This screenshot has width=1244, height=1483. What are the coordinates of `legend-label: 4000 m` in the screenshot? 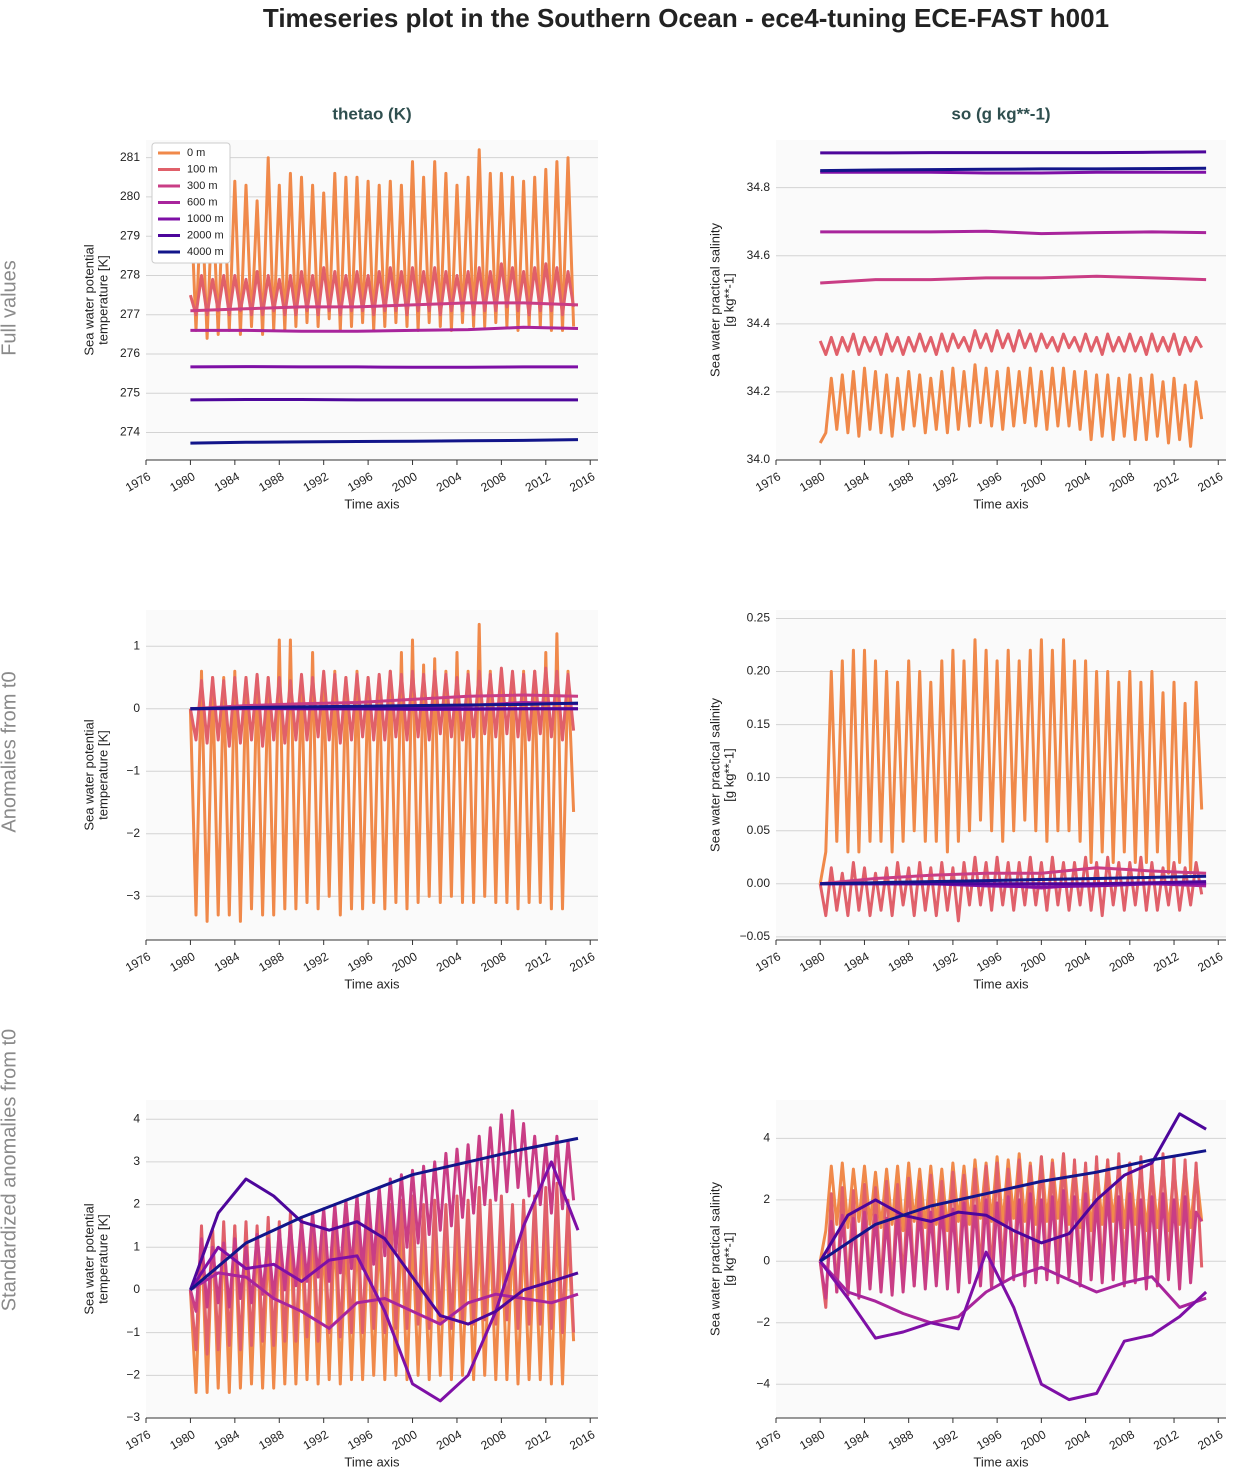 It's located at (205, 252).